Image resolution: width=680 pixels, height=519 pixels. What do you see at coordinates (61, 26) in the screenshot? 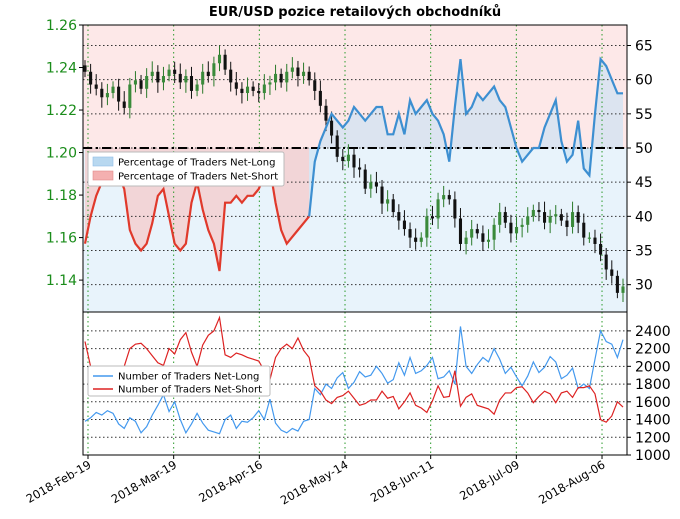
I see `price-tick-label-0: 1.26` at bounding box center [61, 26].